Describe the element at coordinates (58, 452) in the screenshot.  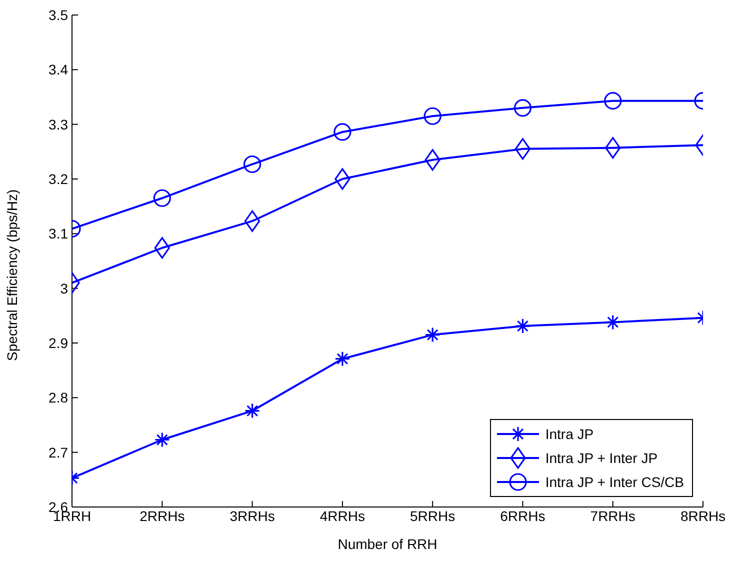
I see `y-tick-label: 2.7` at that location.